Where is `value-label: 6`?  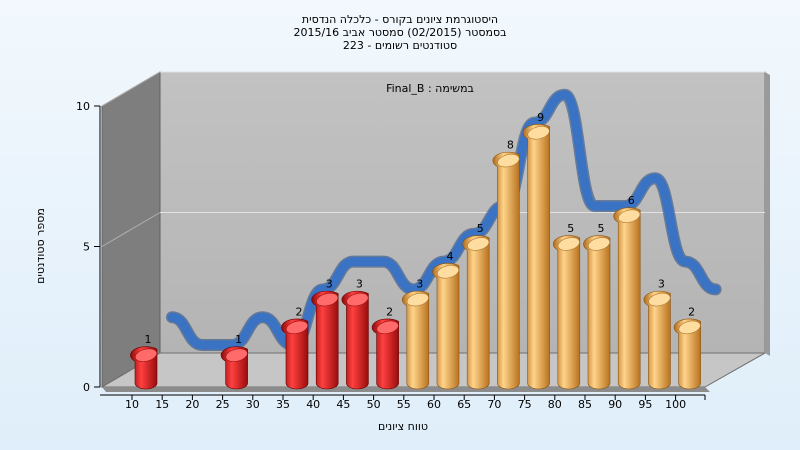 value-label: 6 is located at coordinates (631, 200).